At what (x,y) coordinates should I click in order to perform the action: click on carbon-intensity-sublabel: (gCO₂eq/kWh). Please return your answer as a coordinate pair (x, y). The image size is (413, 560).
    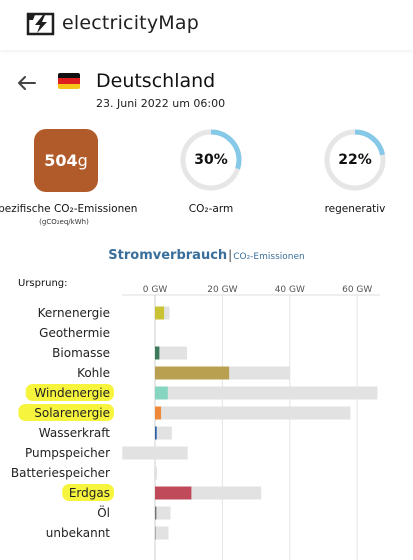
    Looking at the image, I should click on (64, 222).